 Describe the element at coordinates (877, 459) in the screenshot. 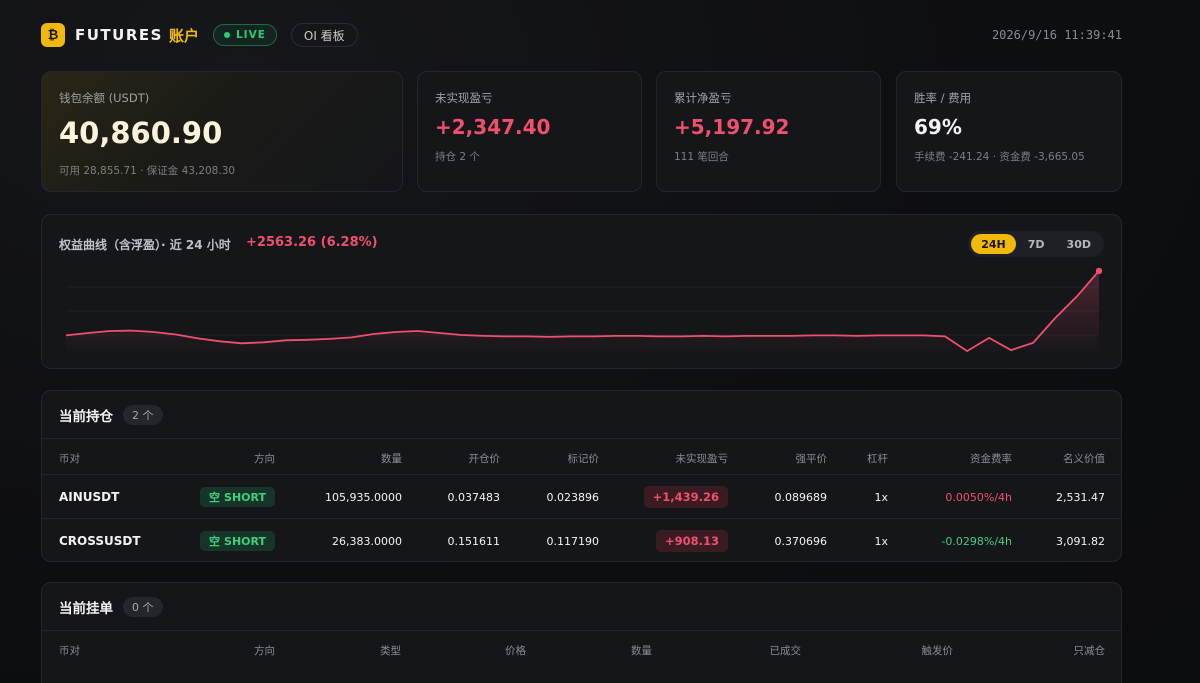

I see `col-leverage: 杠杆` at that location.